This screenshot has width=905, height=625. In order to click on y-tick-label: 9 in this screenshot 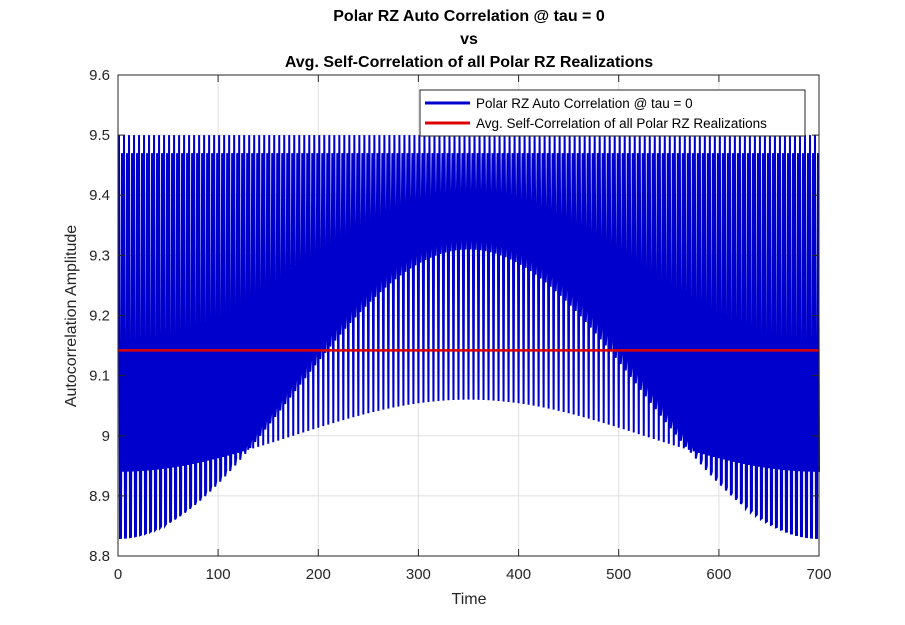, I will do `click(106, 436)`.